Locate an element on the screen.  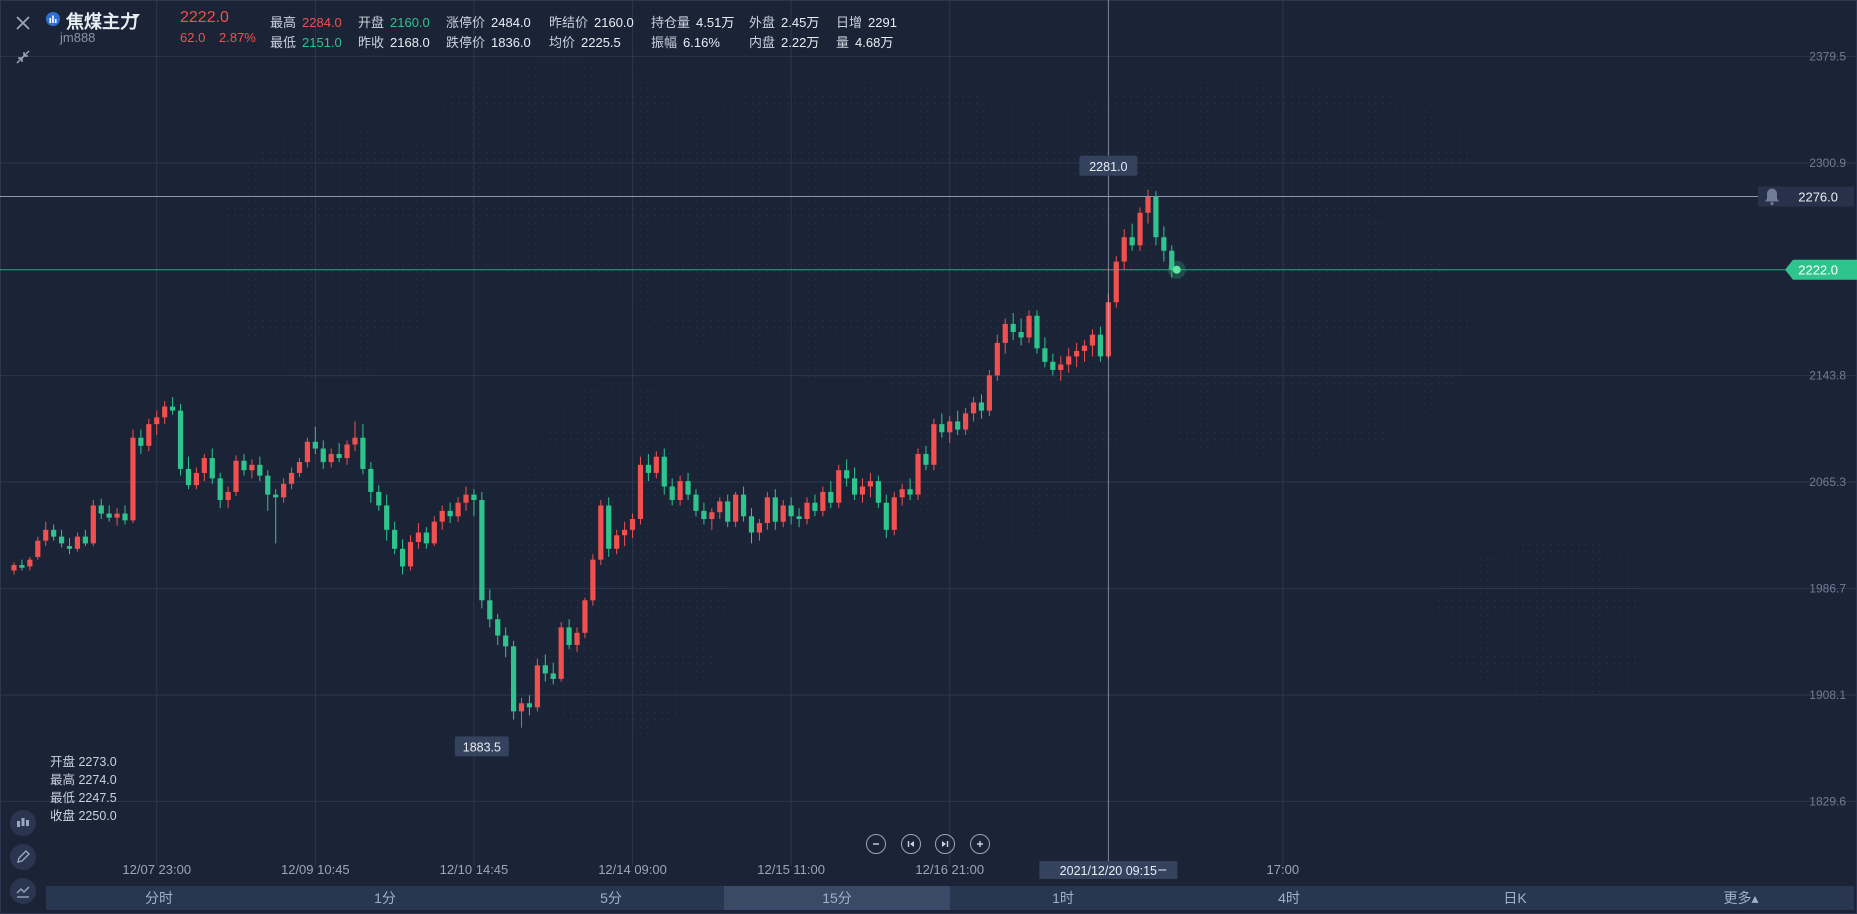
stat-label: 日增 is located at coordinates (849, 22).